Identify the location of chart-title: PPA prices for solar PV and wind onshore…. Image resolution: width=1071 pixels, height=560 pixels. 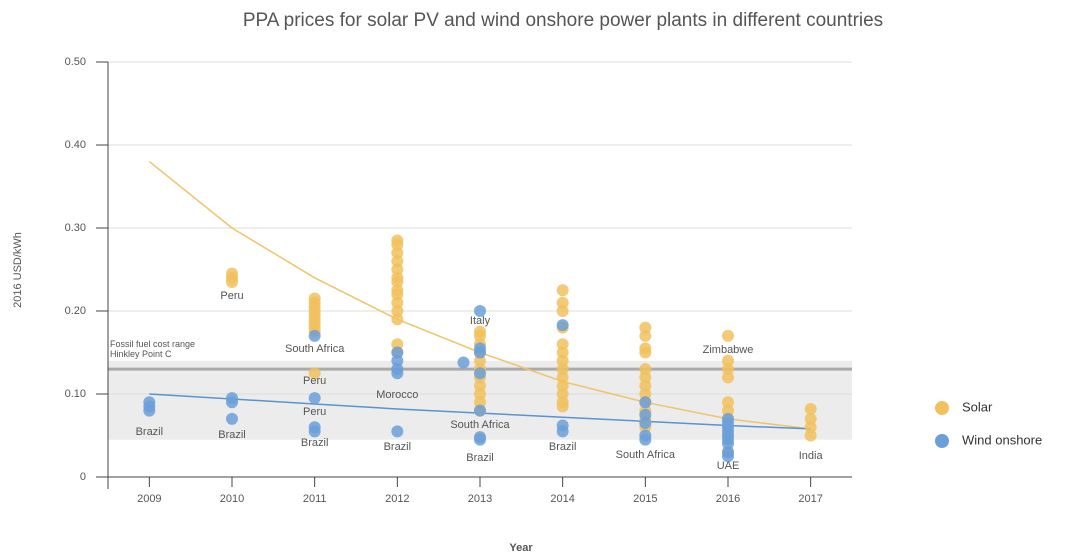
(563, 20).